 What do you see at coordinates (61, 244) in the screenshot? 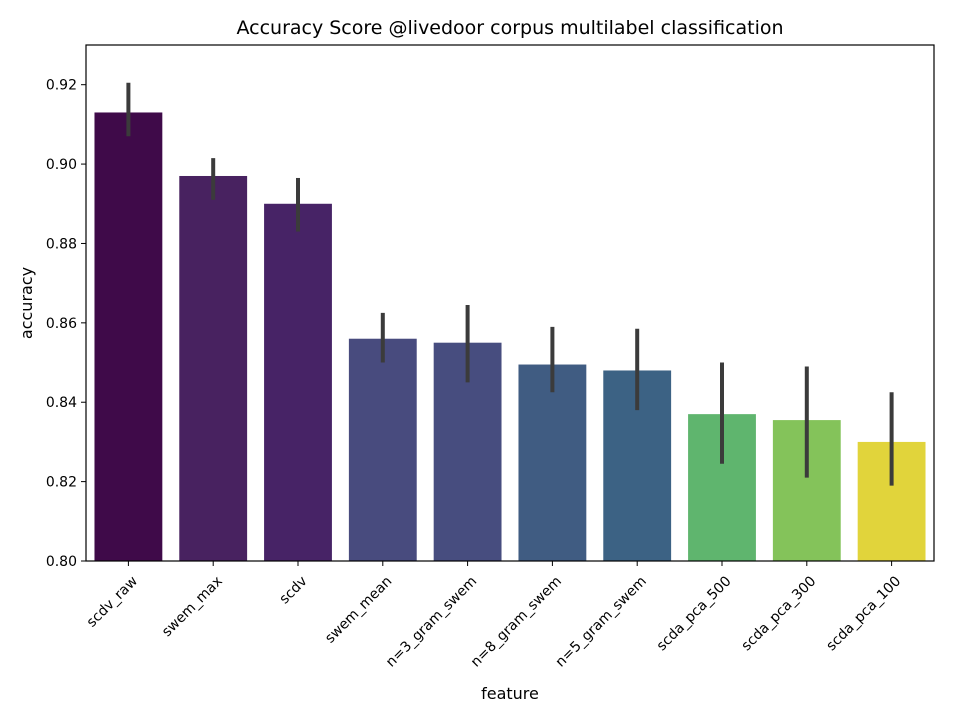
I see `y-tick-label: 0.88` at bounding box center [61, 244].